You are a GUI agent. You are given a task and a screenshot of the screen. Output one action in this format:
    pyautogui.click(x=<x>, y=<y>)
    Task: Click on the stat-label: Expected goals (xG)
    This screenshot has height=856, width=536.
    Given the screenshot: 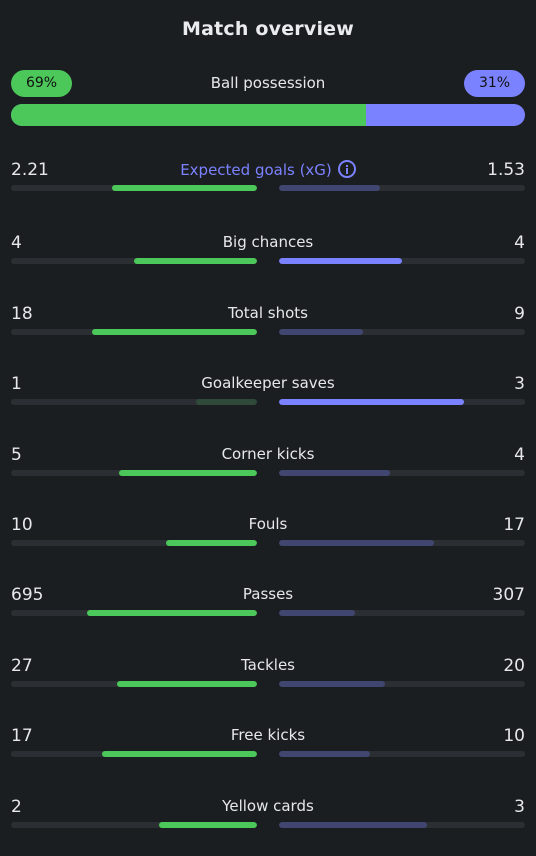 What is the action you would take?
    pyautogui.click(x=268, y=169)
    